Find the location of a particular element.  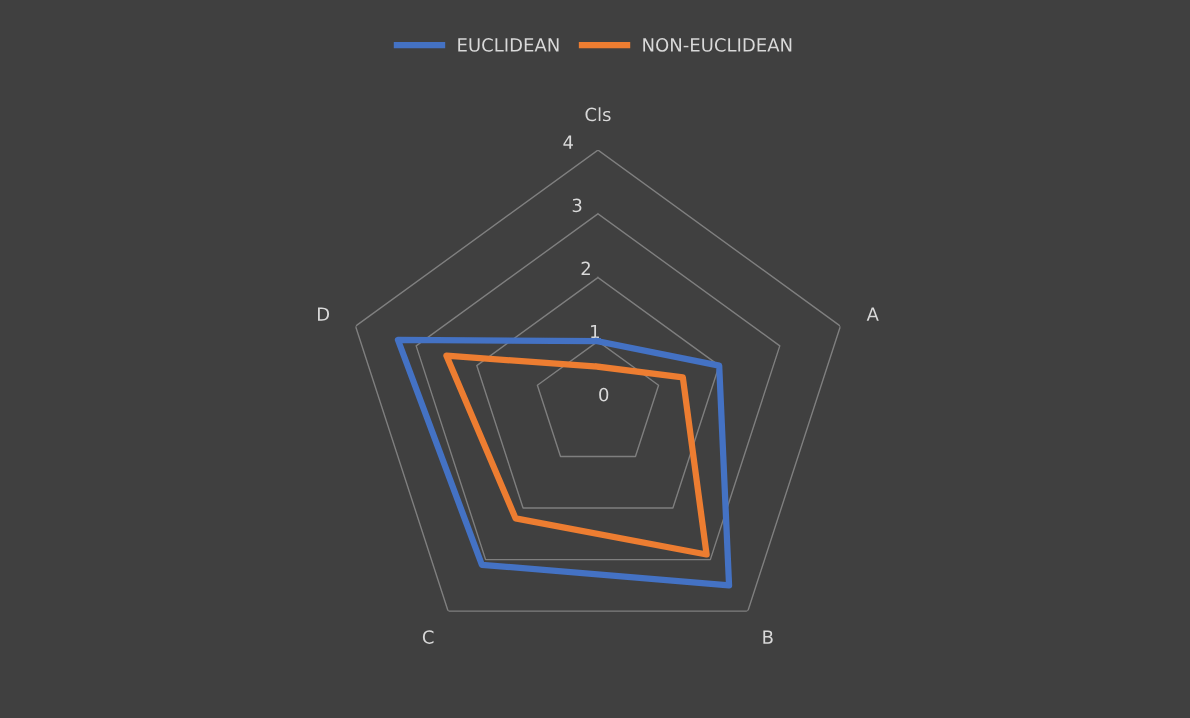

spoke-label: D is located at coordinates (324, 314).